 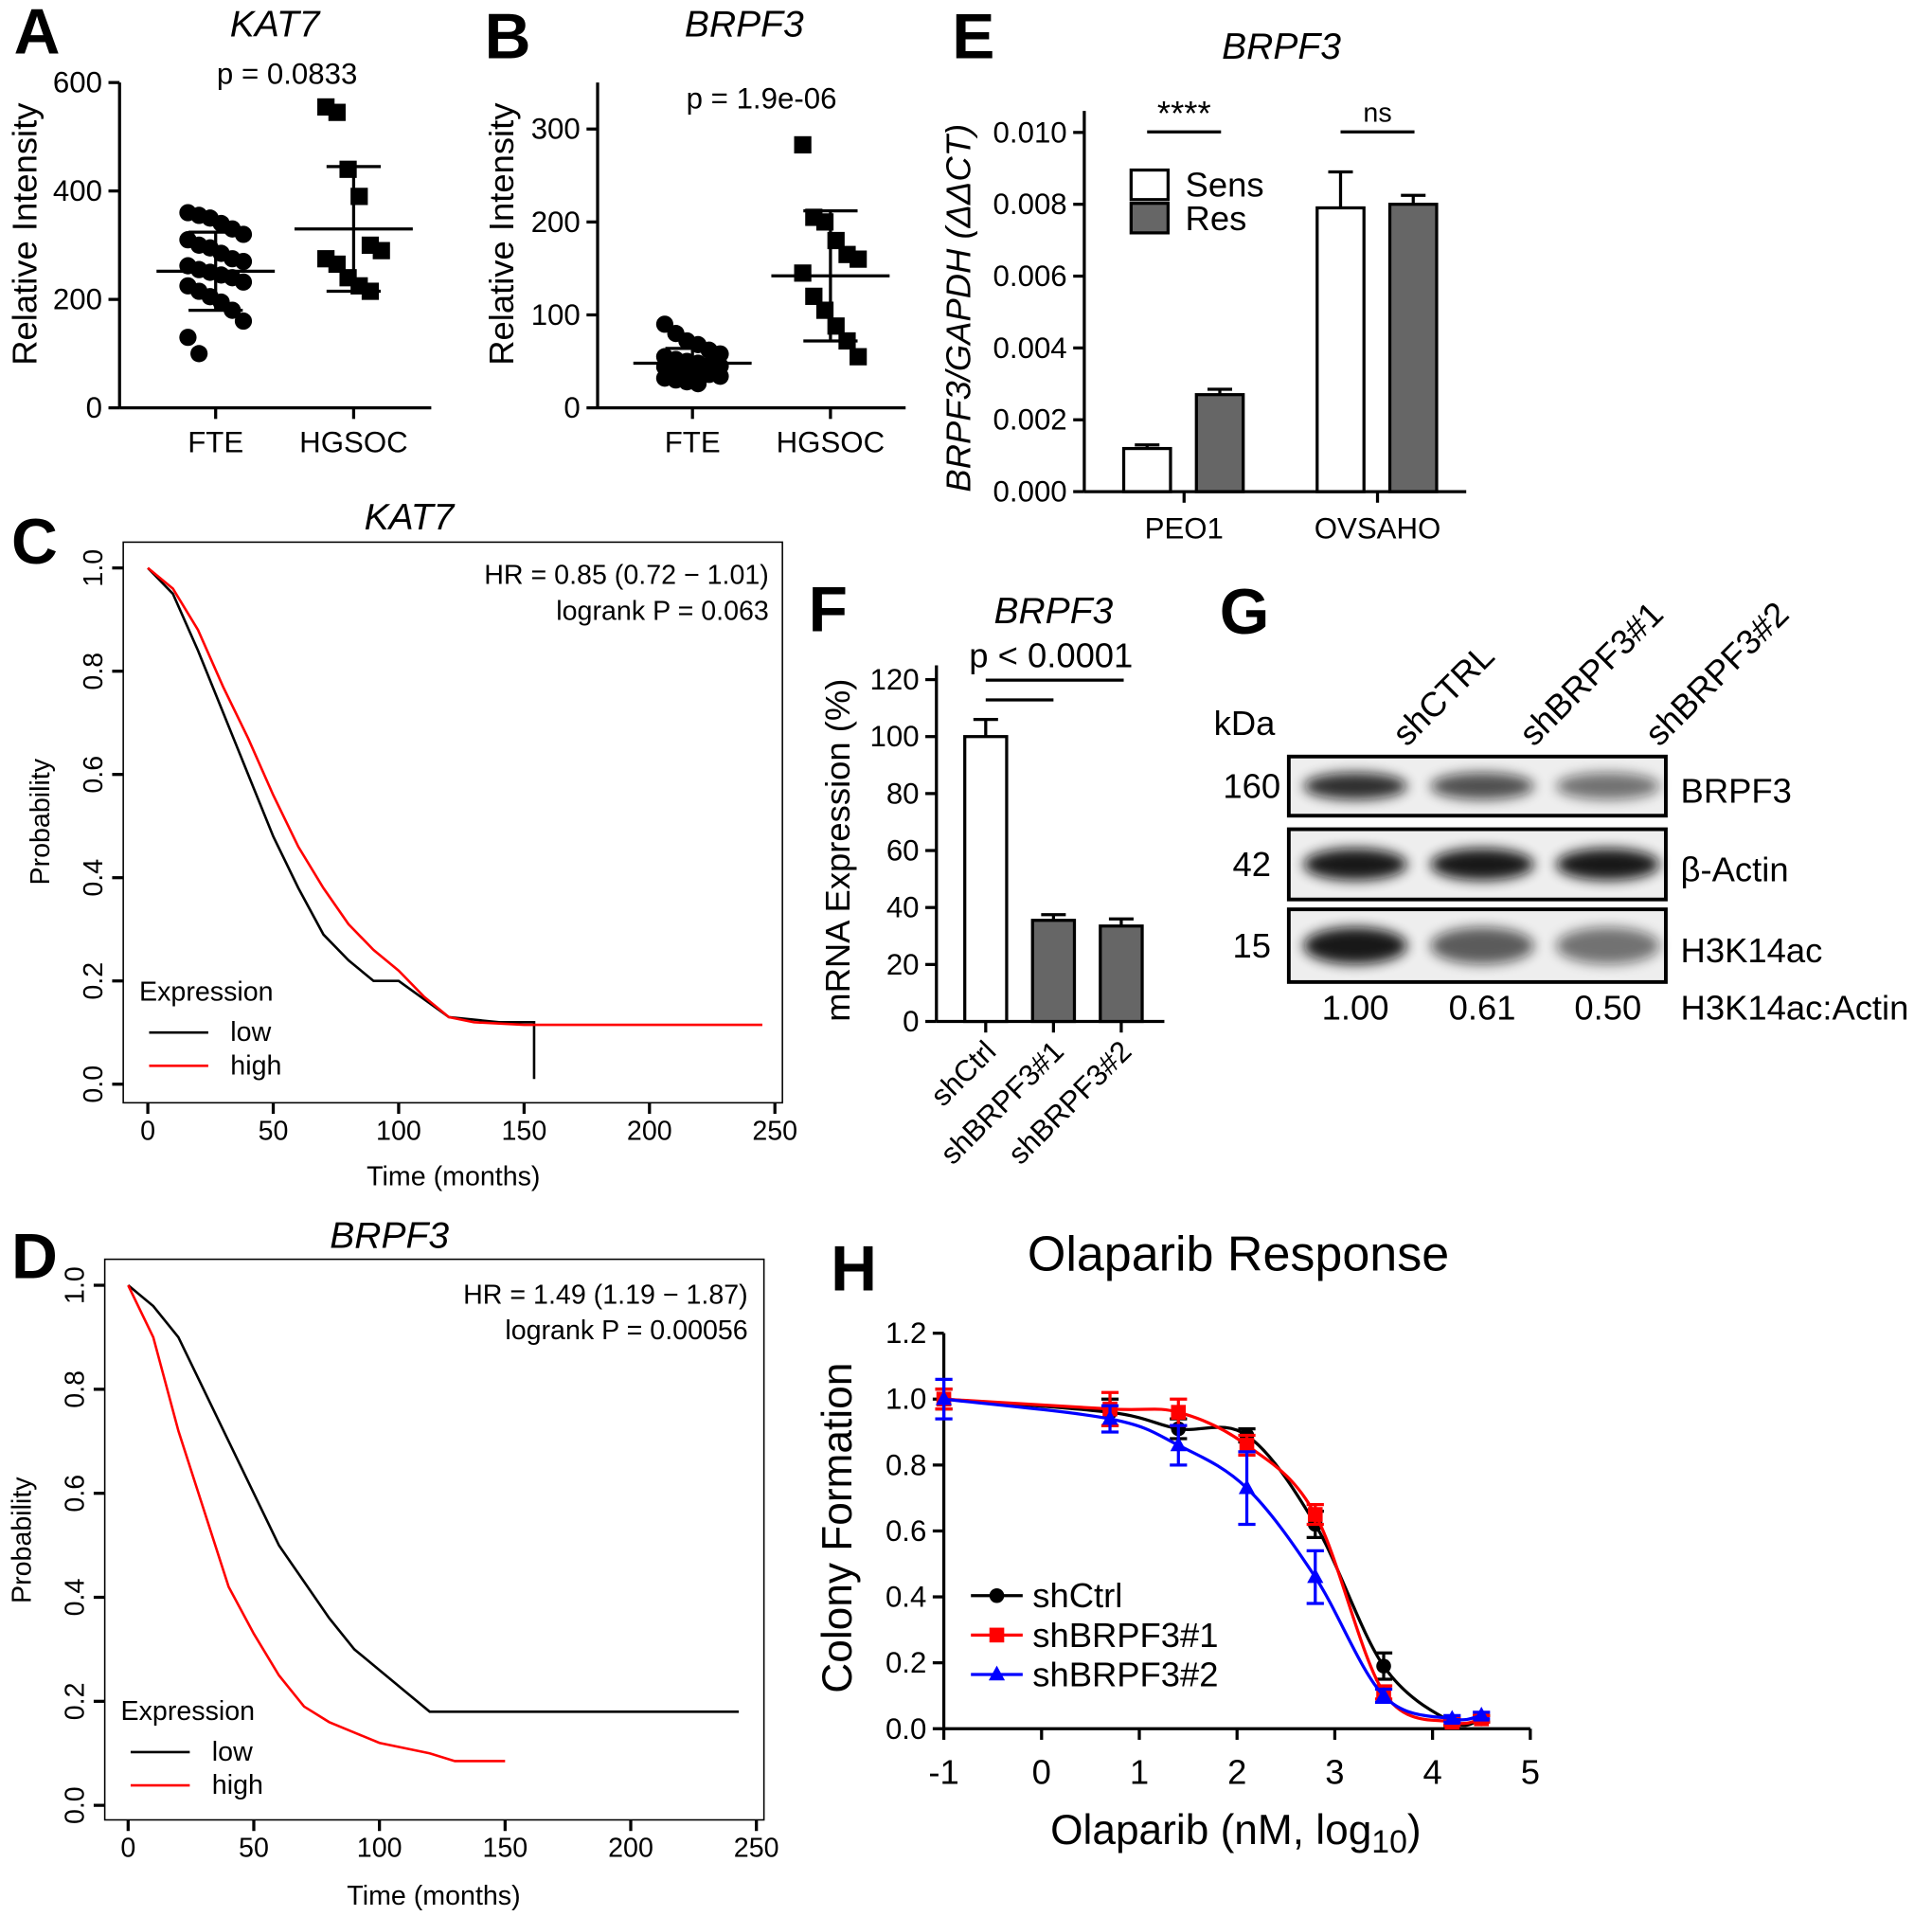 I want to click on y-axis-label: mRNA Expression (%), so click(x=837, y=850).